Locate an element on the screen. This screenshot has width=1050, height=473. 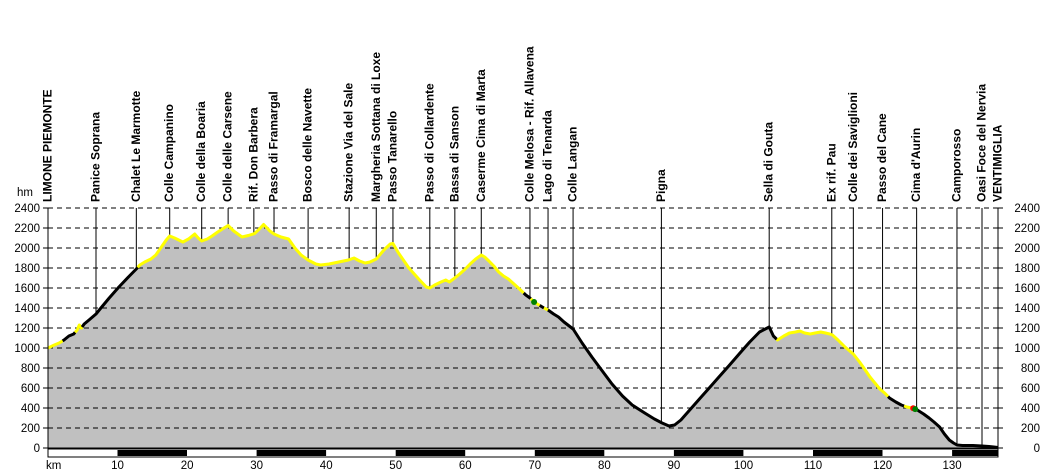
y-axis-label-right: 1400 is located at coordinates (1027, 309).